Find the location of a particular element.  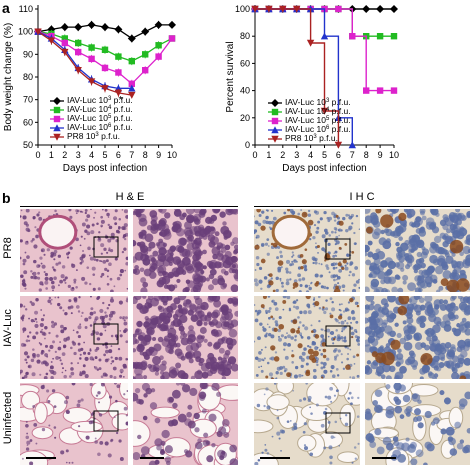

legend-entry: IAV-Luc 104 p.f.u. is located at coordinates (100, 109).